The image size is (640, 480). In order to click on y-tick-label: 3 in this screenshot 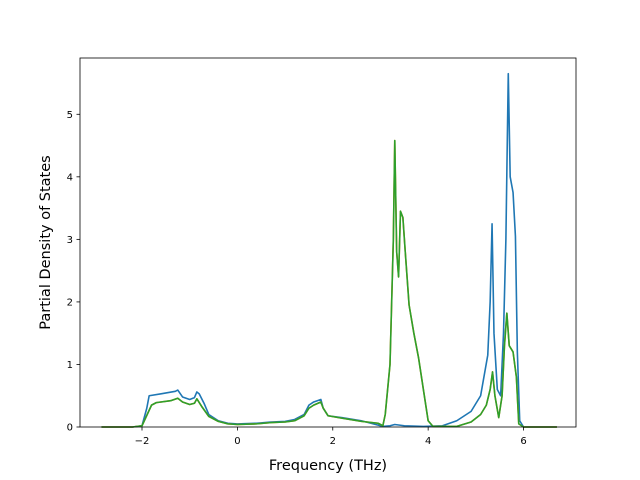, I will do `click(70, 240)`.